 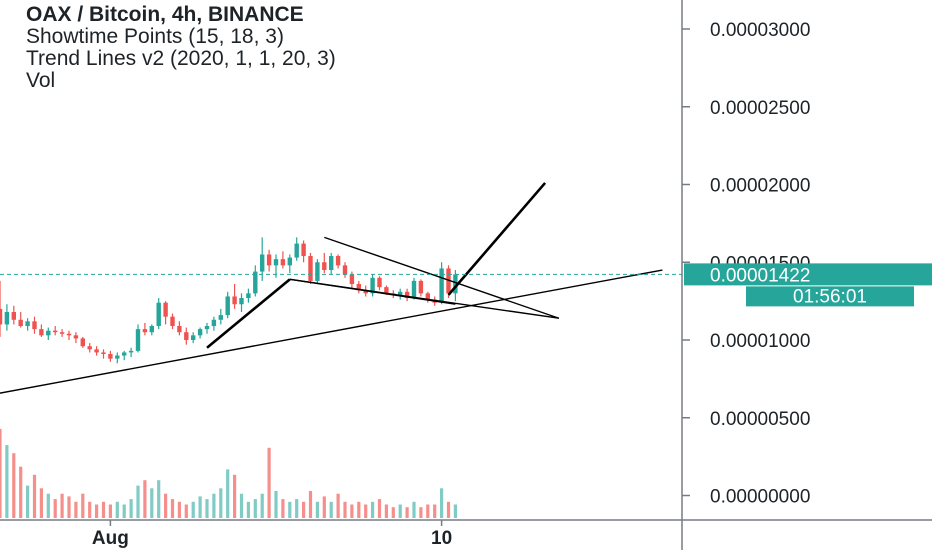 I want to click on legend-indicator-trend-lines: Trend Lines v2 (2020, 1, 1, 20, 3), so click(x=181, y=58).